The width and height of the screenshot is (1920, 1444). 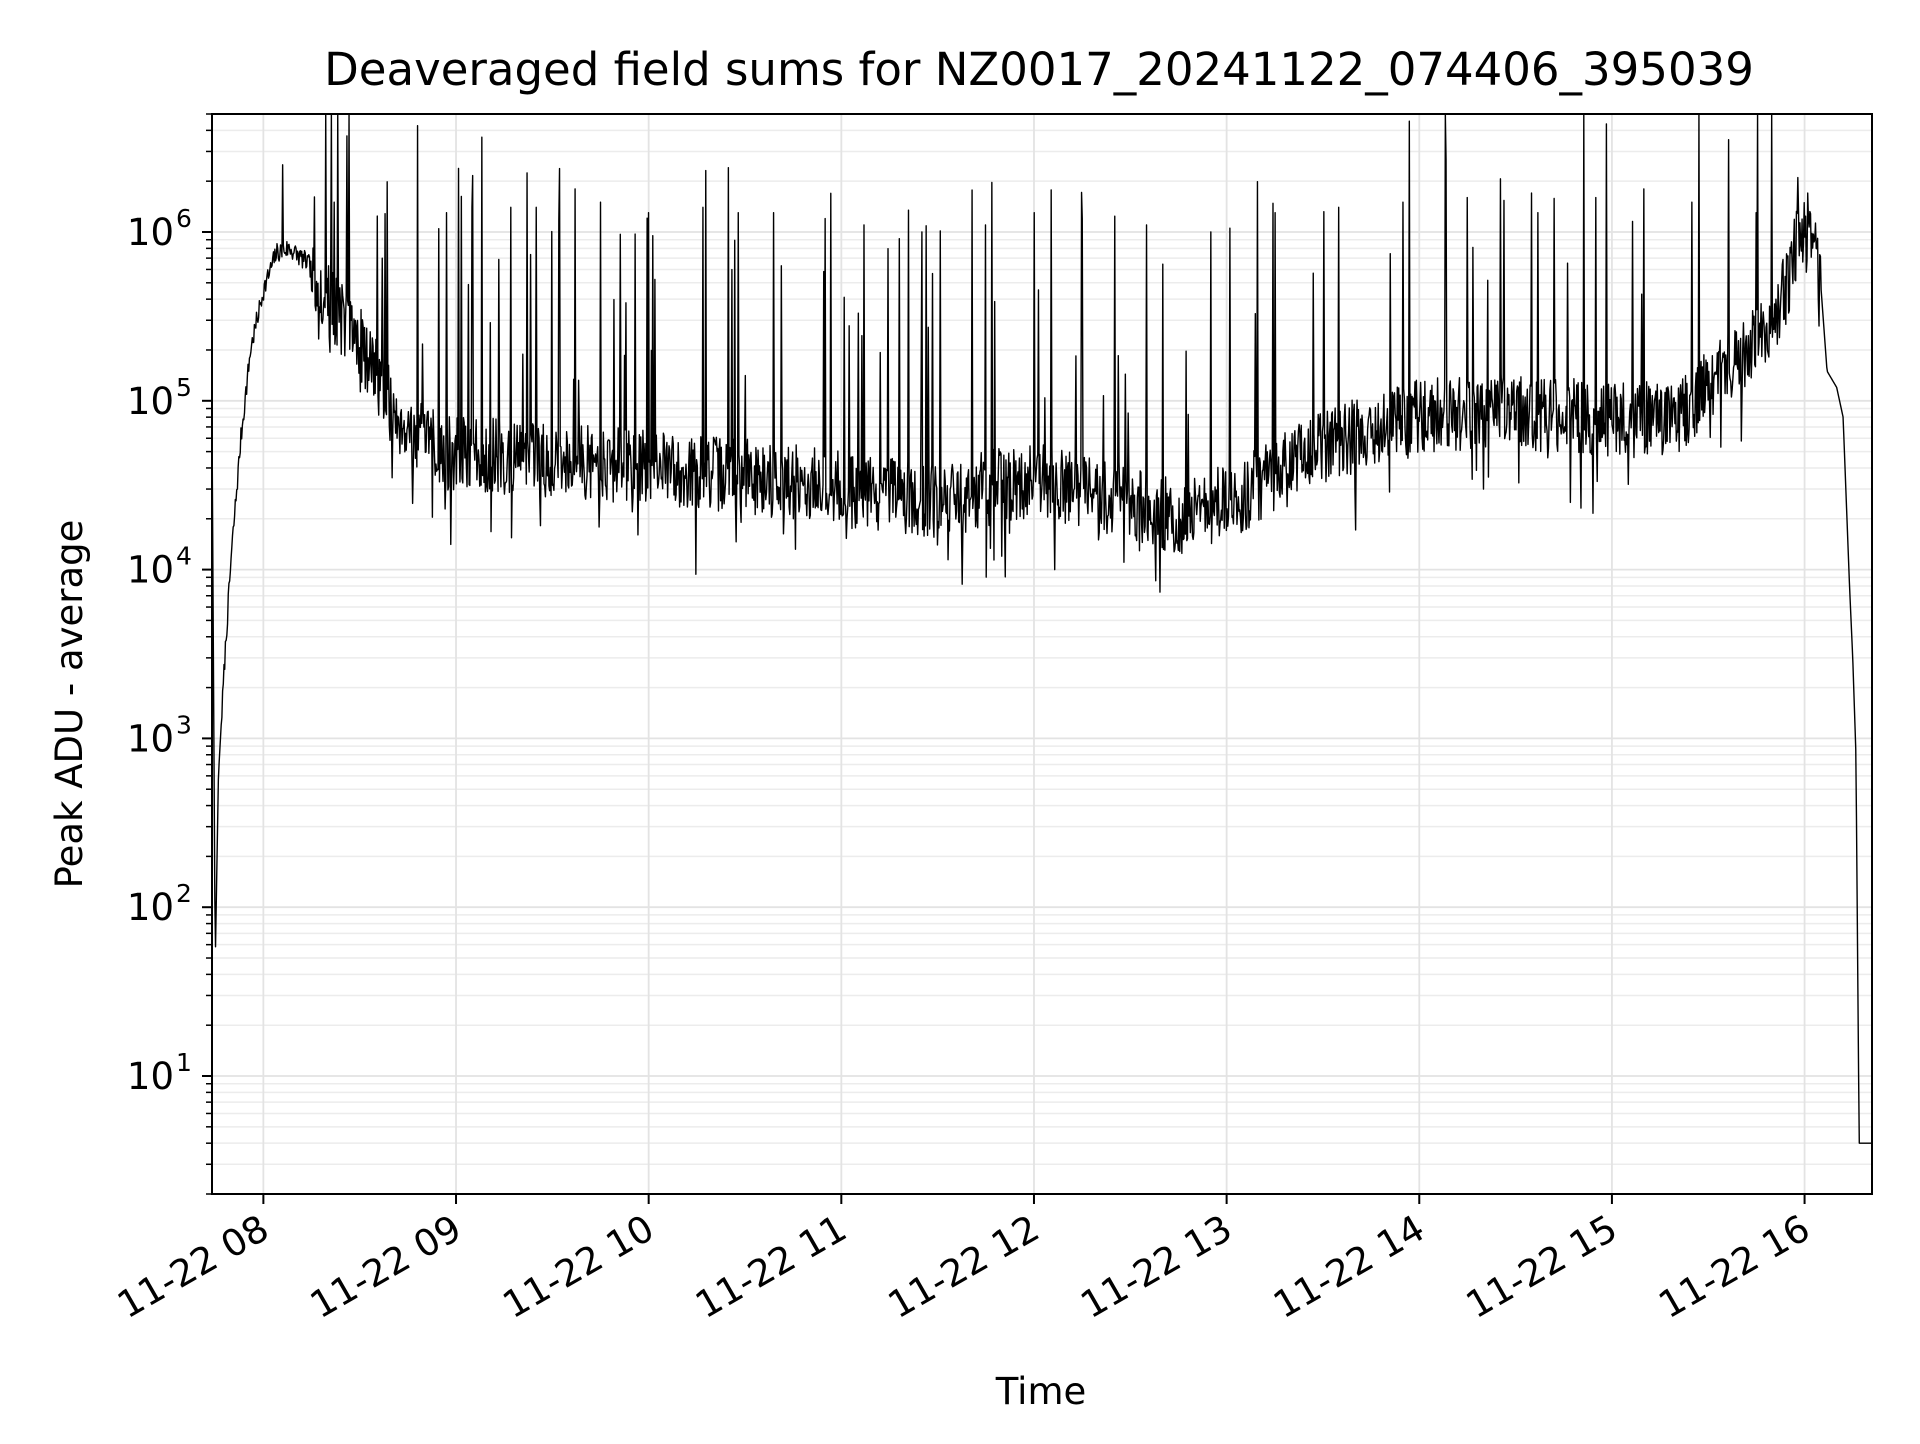 I want to click on y-tick-exponent: 3, so click(x=184, y=724).